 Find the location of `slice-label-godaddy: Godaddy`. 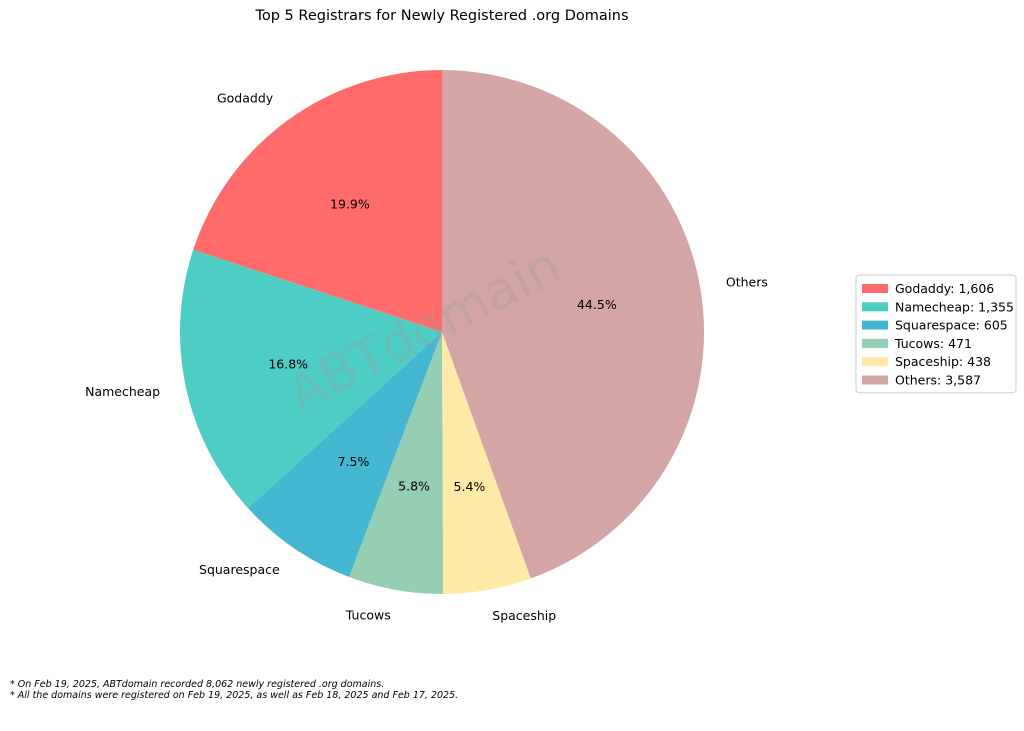

slice-label-godaddy: Godaddy is located at coordinates (245, 97).